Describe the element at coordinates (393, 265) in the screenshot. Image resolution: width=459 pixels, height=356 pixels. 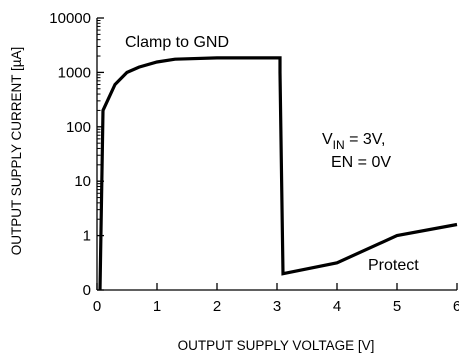
I see `annotation-protect: Protect` at that location.